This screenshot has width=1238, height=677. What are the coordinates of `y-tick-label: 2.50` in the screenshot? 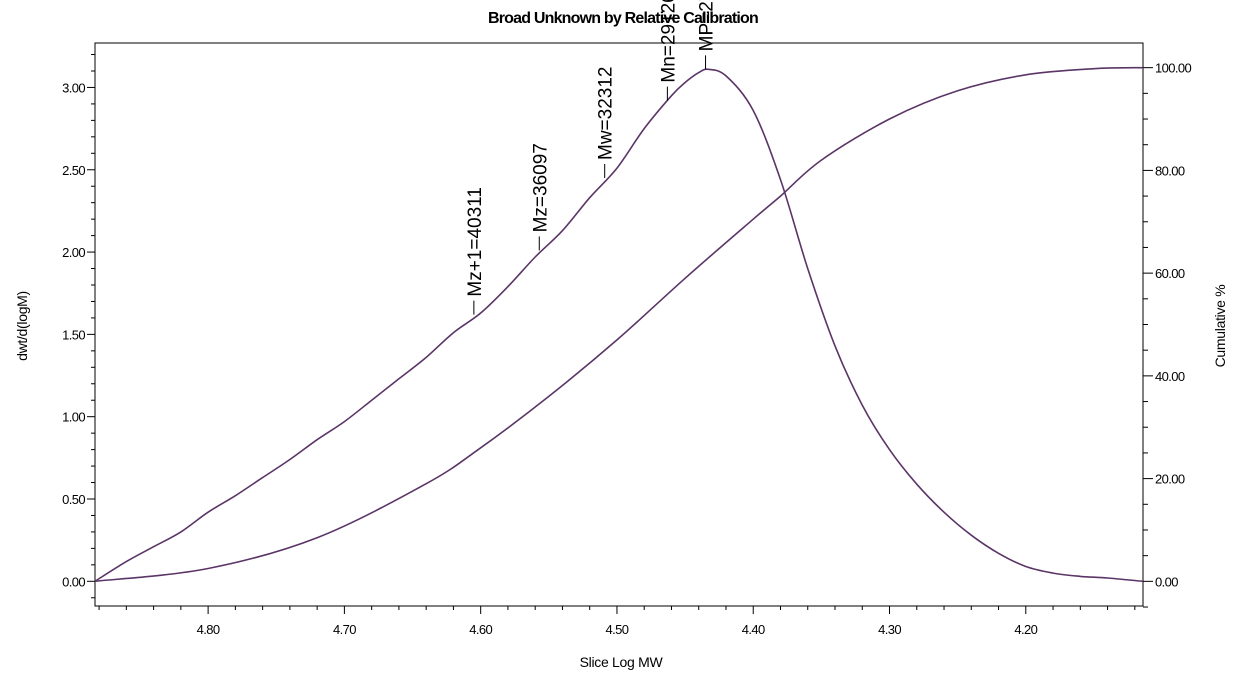 It's located at (73, 170).